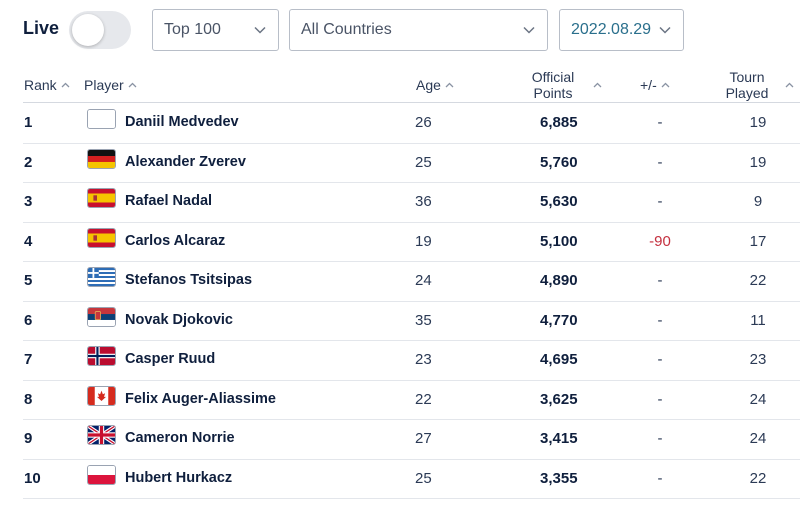  I want to click on table-row: 8 Felix Auger-Aliassime 22 3,625 - 24, so click(400, 400).